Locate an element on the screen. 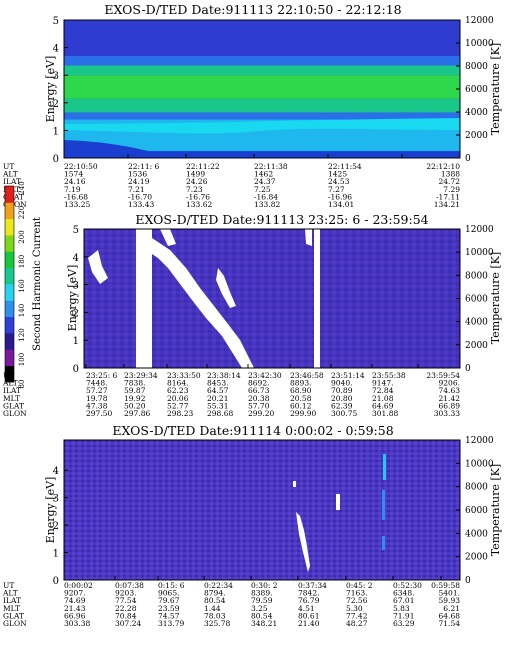  panel-3-ytick-label: 3 is located at coordinates (56, 499).